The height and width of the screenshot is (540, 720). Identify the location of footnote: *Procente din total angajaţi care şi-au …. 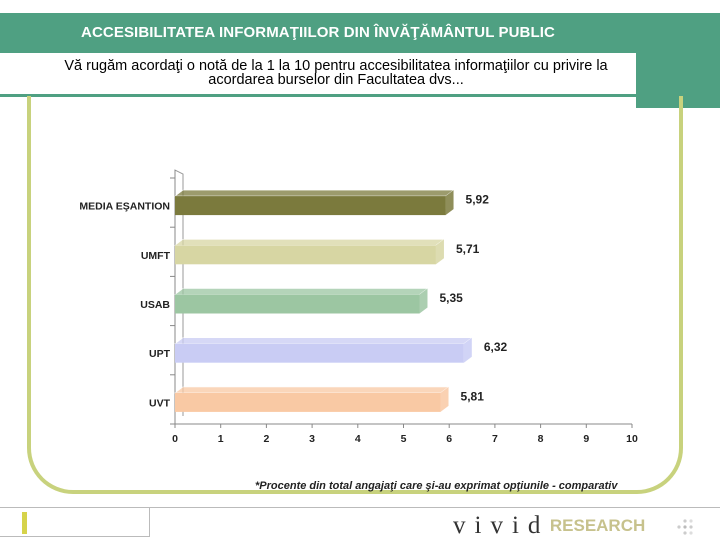
(436, 486).